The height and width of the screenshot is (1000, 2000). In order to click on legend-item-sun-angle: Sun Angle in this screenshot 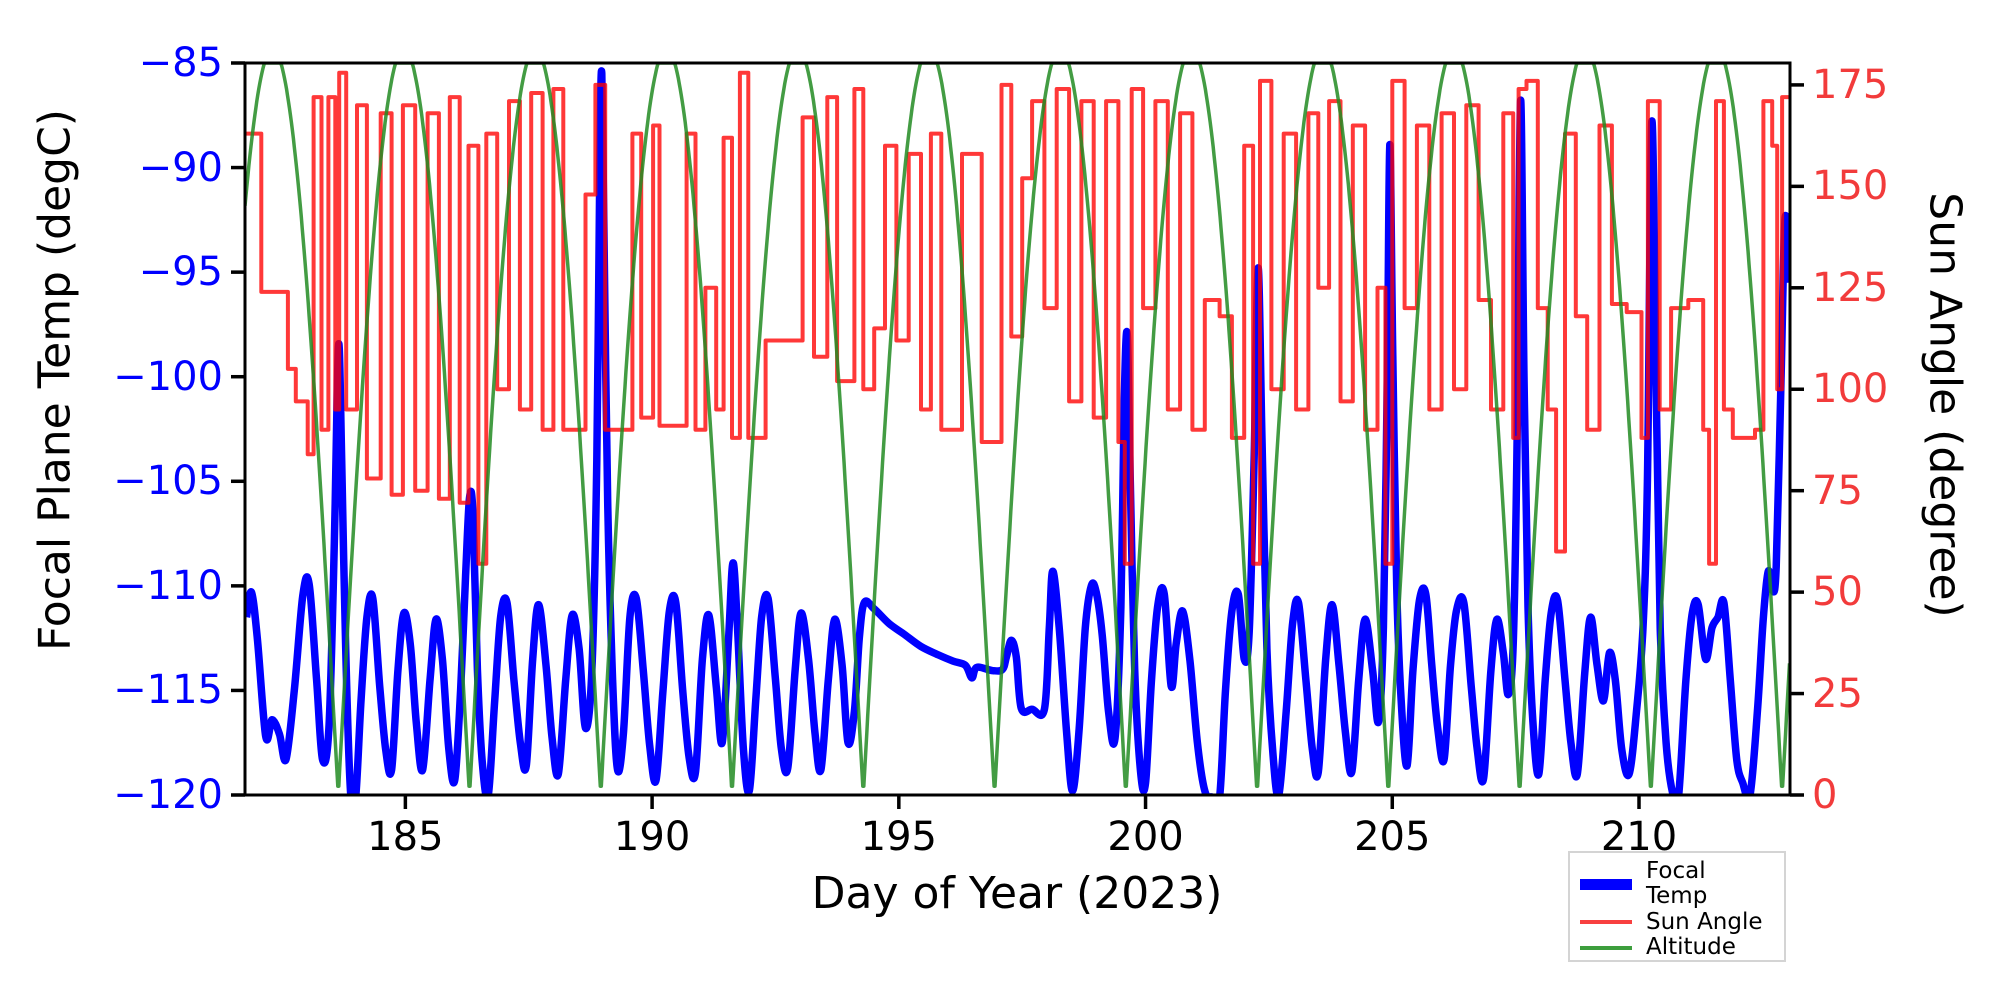, I will do `click(1677, 921)`.